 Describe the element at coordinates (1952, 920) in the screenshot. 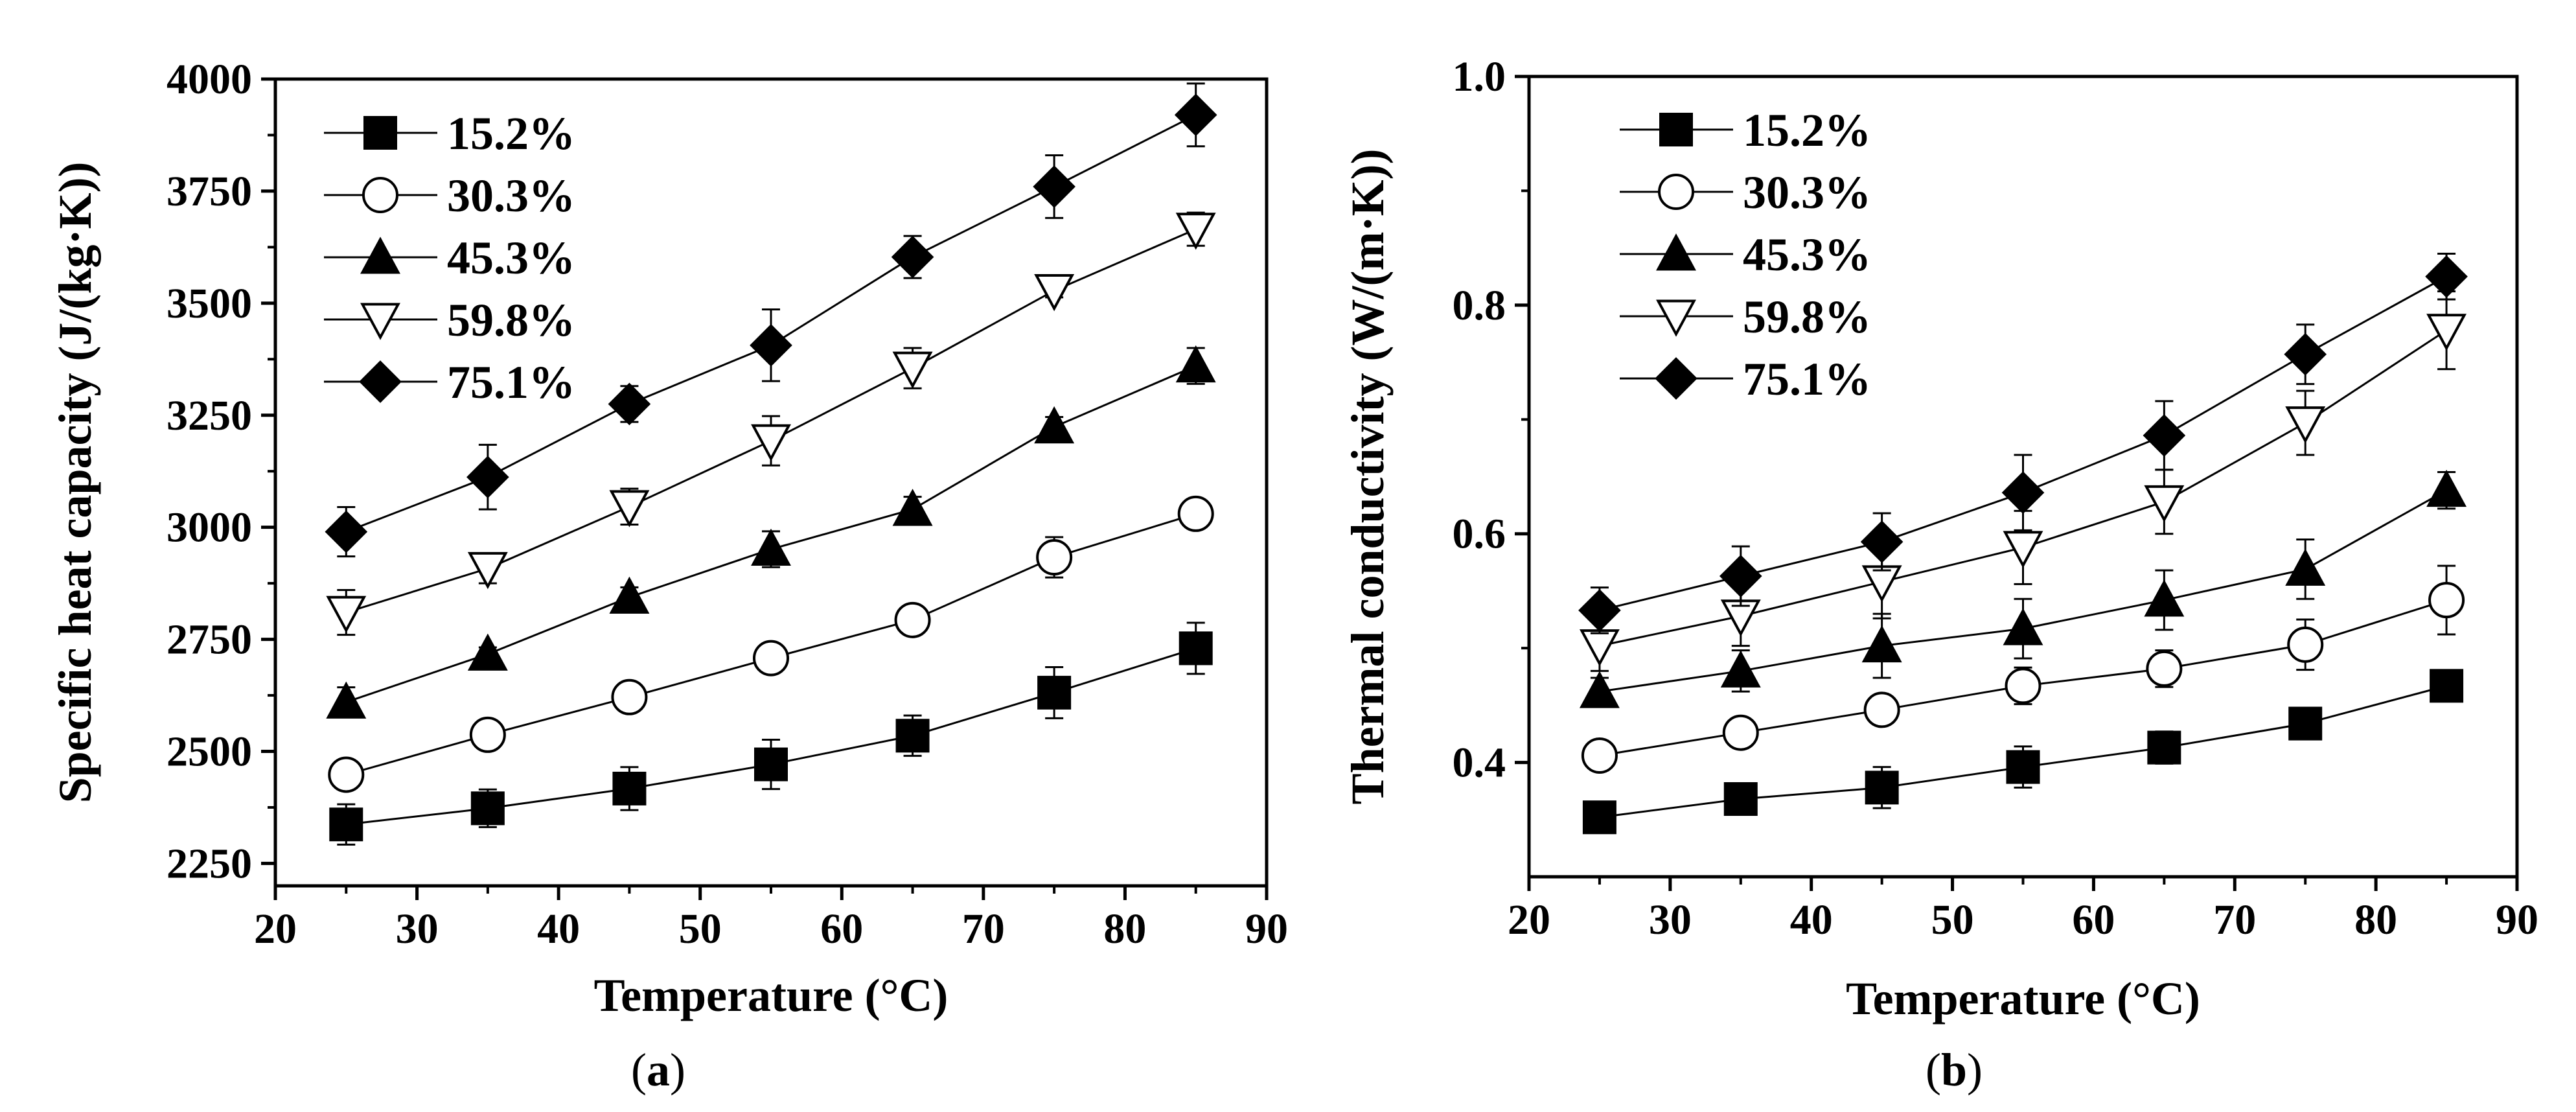

I see `x-tick-label: 50` at that location.